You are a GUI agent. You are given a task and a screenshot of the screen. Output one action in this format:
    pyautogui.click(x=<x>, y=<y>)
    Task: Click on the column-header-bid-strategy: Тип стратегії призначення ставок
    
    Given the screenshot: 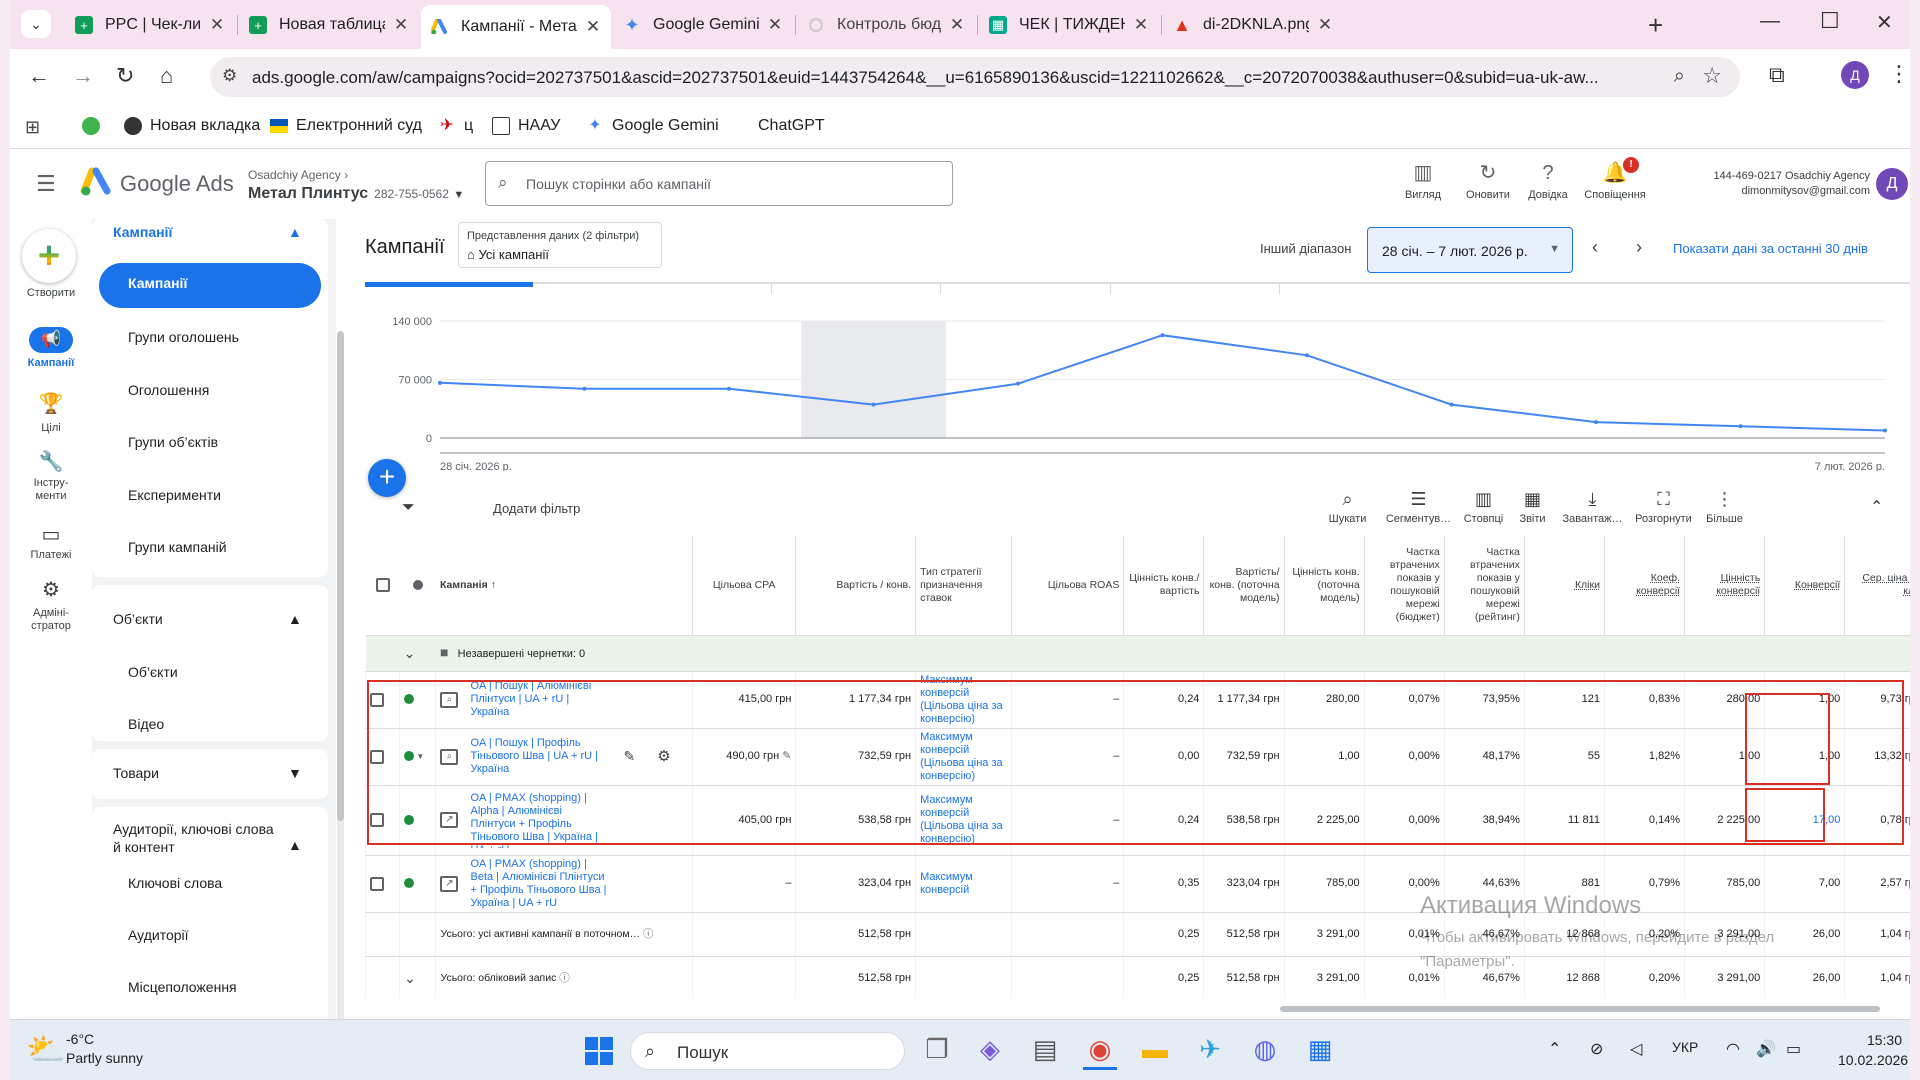 What is the action you would take?
    pyautogui.click(x=963, y=586)
    